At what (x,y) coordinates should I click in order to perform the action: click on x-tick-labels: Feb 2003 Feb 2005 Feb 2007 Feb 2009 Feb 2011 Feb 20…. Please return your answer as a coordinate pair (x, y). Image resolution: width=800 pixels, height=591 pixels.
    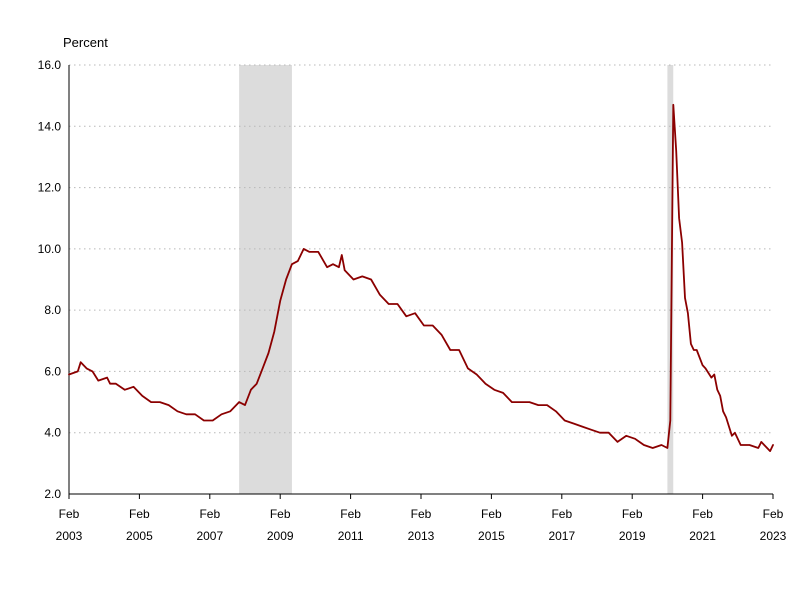
    Looking at the image, I should click on (421, 525).